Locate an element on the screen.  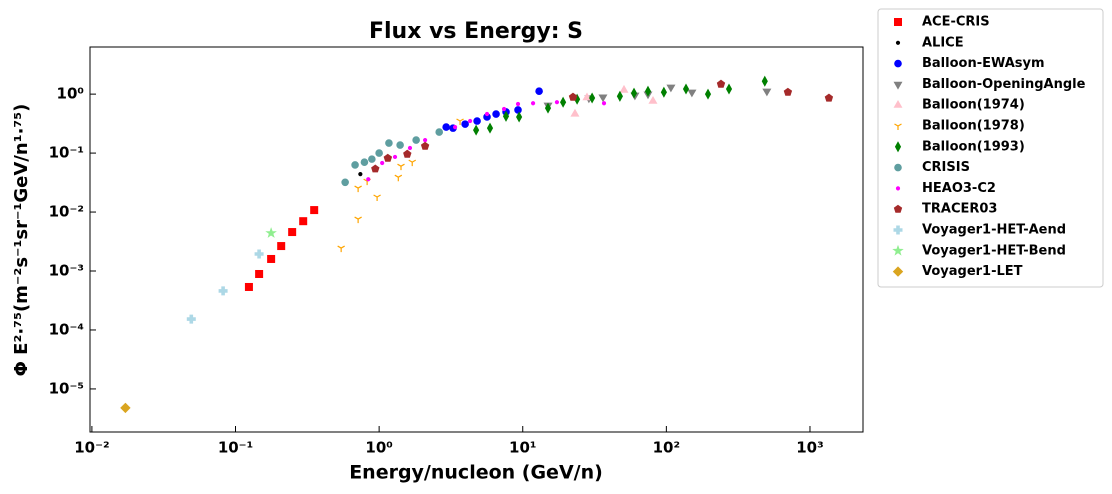
x-tick-label: 10³ is located at coordinates (809, 448).